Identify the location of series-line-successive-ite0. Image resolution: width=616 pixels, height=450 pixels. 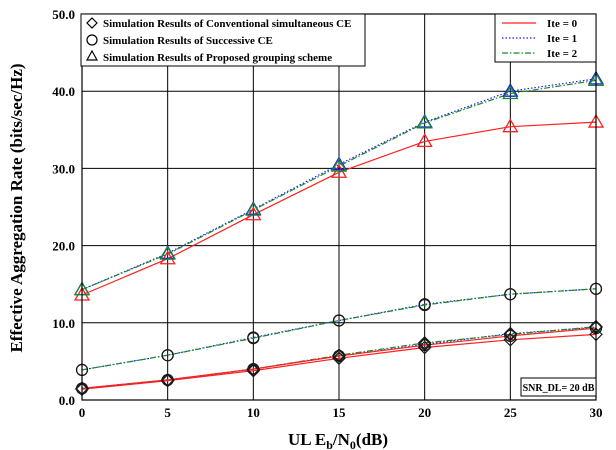
(339, 358).